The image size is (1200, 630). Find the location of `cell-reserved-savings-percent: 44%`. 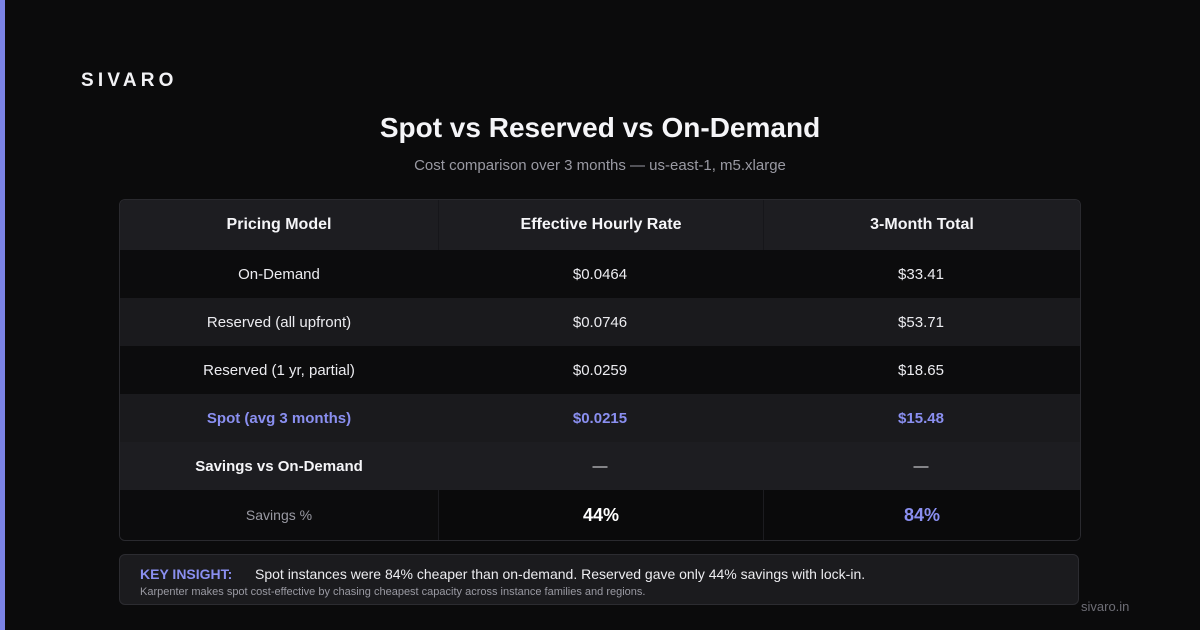

cell-reserved-savings-percent: 44% is located at coordinates (600, 515).